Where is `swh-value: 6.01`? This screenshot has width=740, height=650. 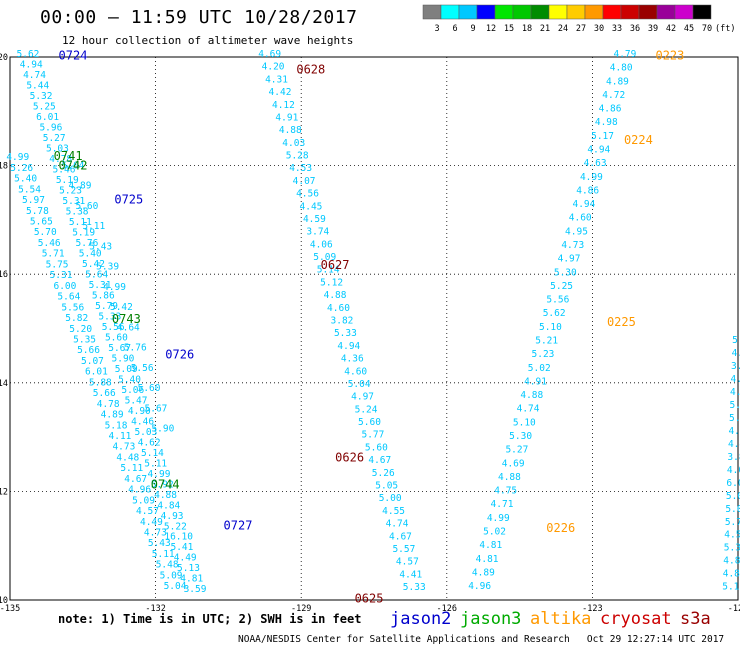 swh-value: 6.01 is located at coordinates (96, 372).